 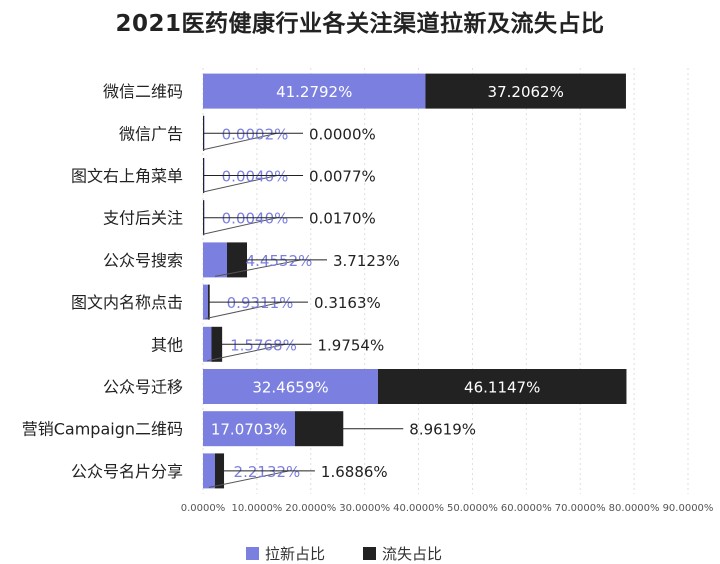 I want to click on category-label: 公众号迁移, so click(x=143, y=387).